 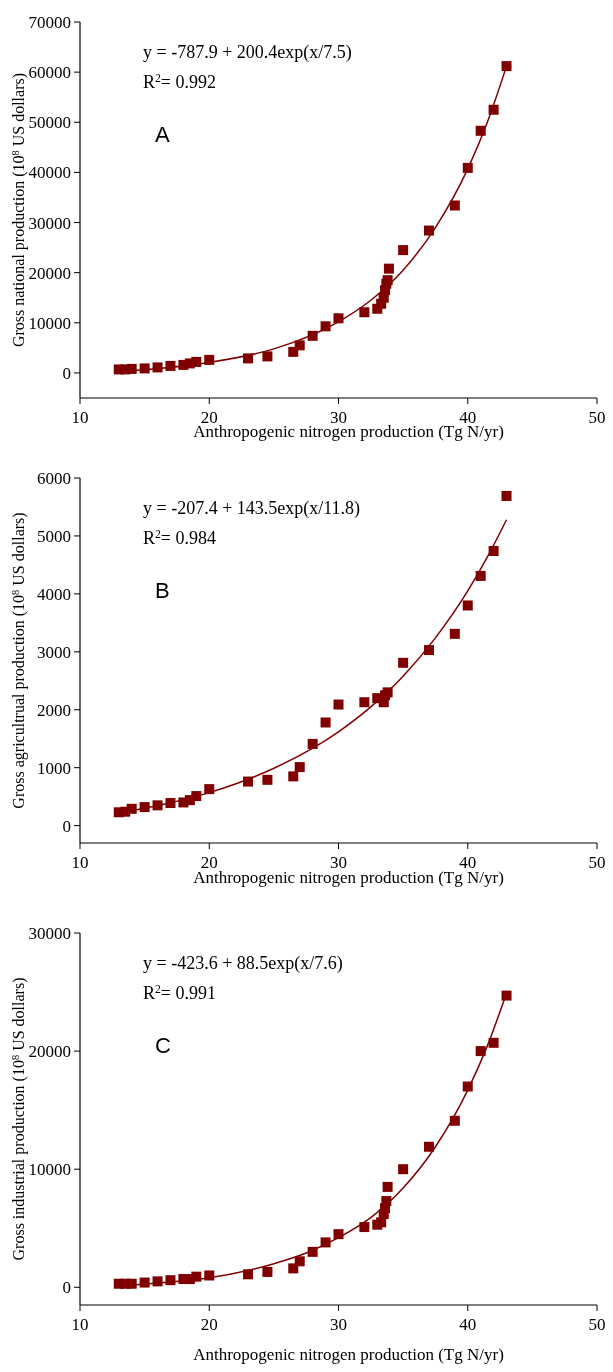 What do you see at coordinates (348, 1354) in the screenshot?
I see `x-axis-title: Anthropogenic nitrogen production (Tg N/yr)` at bounding box center [348, 1354].